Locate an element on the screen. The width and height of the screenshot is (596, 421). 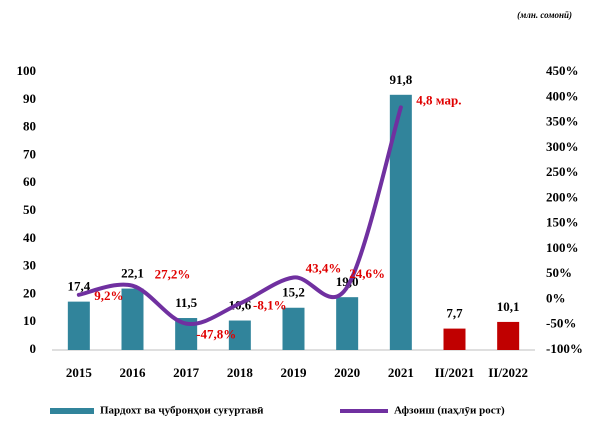
y-tick-label: 40 is located at coordinates (29, 237).